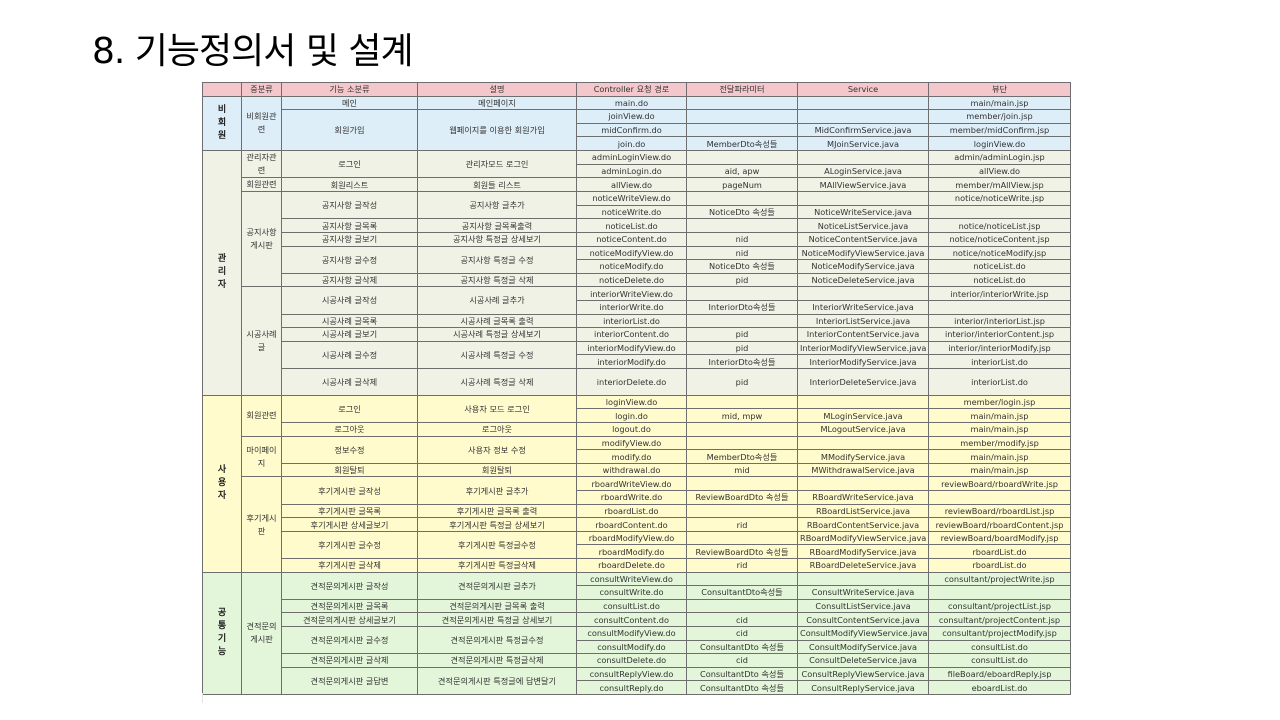 This screenshot has height=720, width=1280. What do you see at coordinates (261, 524) in the screenshot?
I see `sub-category: 후기게시판` at bounding box center [261, 524].